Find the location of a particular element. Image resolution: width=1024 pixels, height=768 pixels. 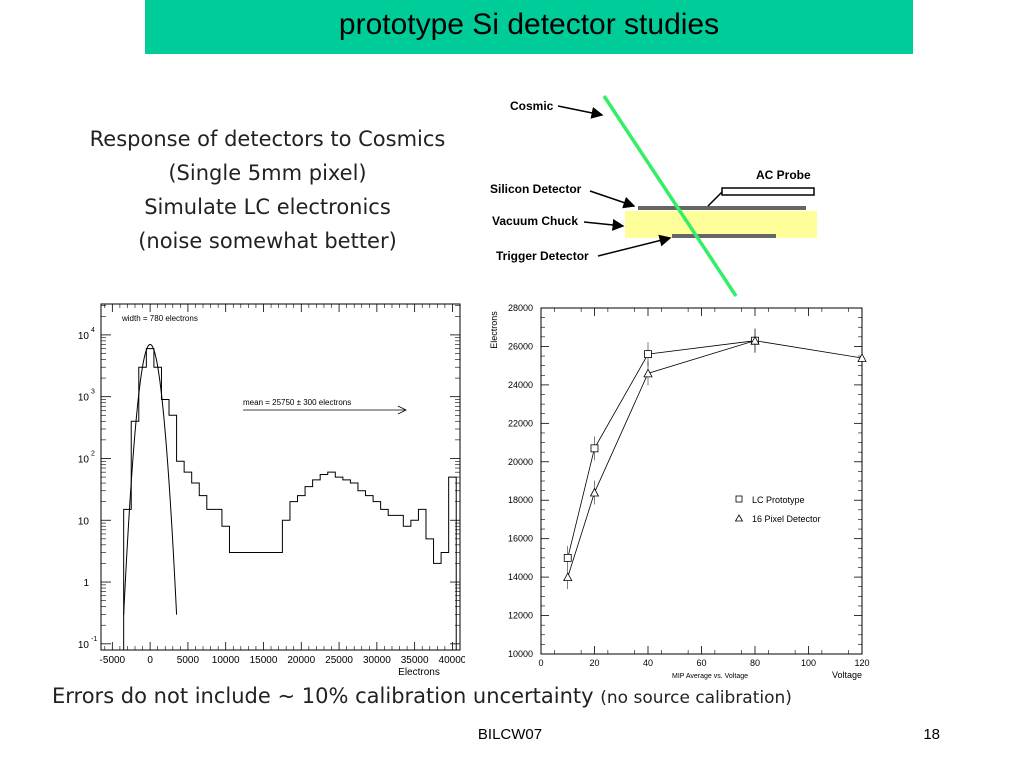

label-cosmic: Cosmic is located at coordinates (532, 106).